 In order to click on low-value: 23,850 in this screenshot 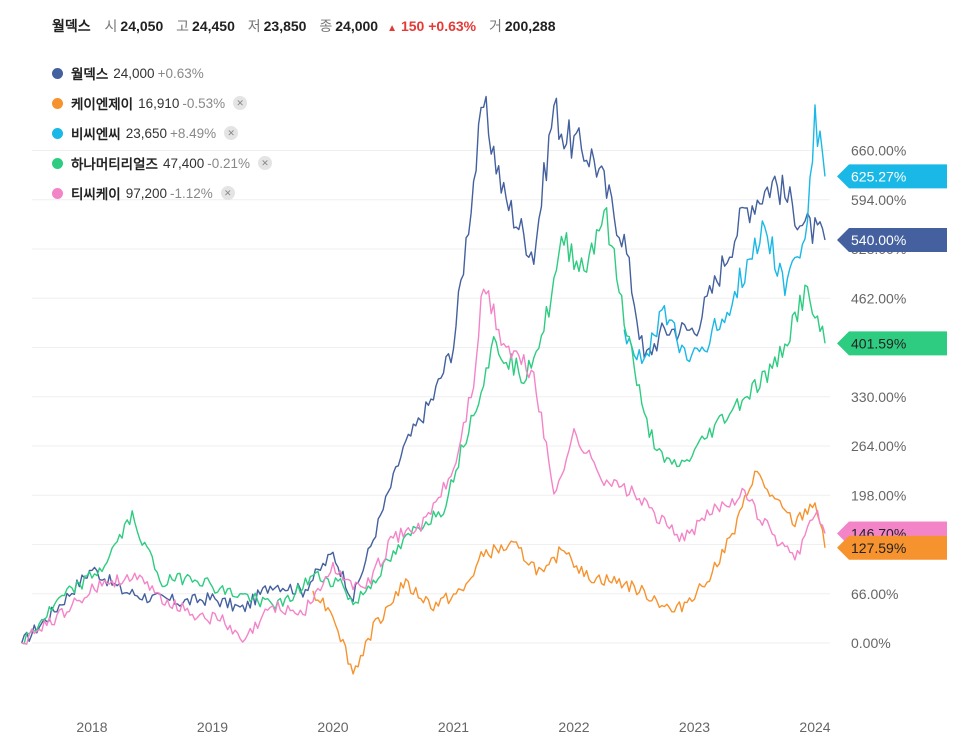, I will do `click(285, 26)`.